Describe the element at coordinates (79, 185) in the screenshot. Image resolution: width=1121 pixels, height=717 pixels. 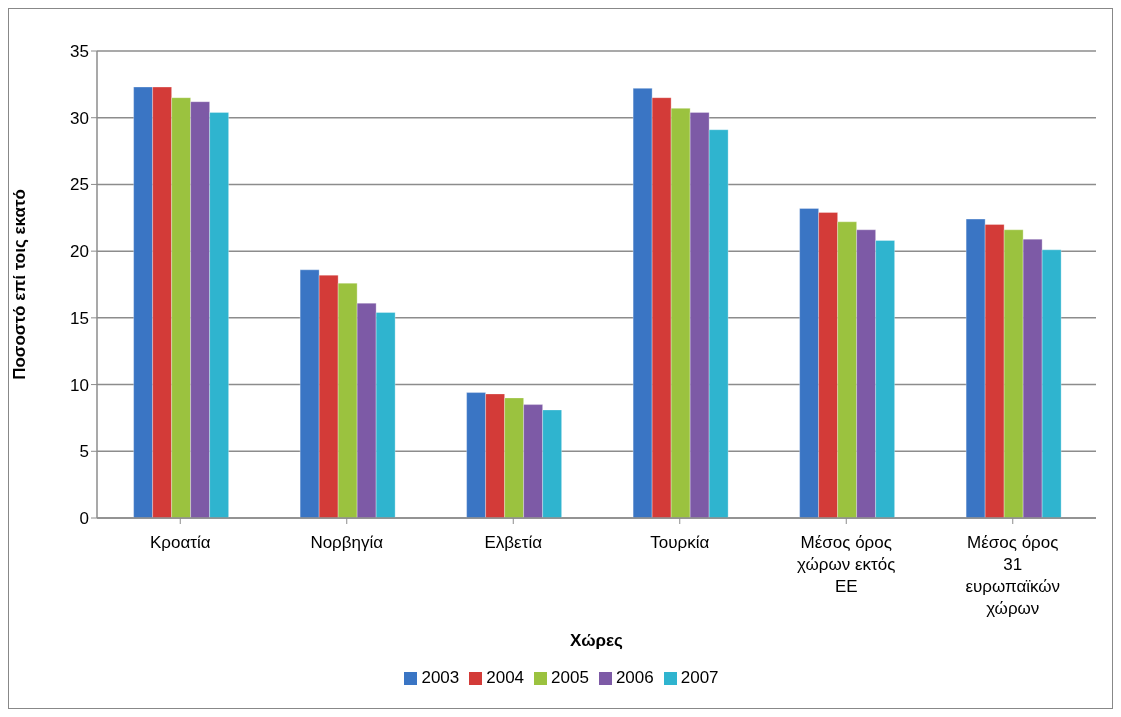
I see `y-tick-label: 25` at that location.